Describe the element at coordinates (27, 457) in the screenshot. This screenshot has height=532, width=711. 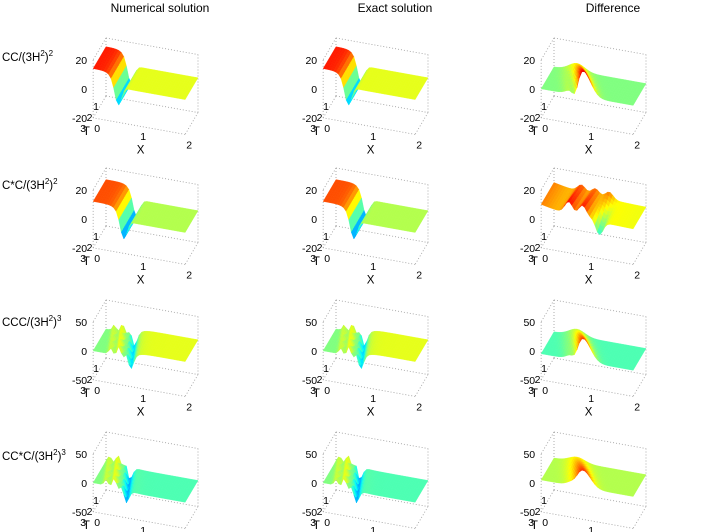
I see `row-label-4-base: CC*C/(3H` at that location.